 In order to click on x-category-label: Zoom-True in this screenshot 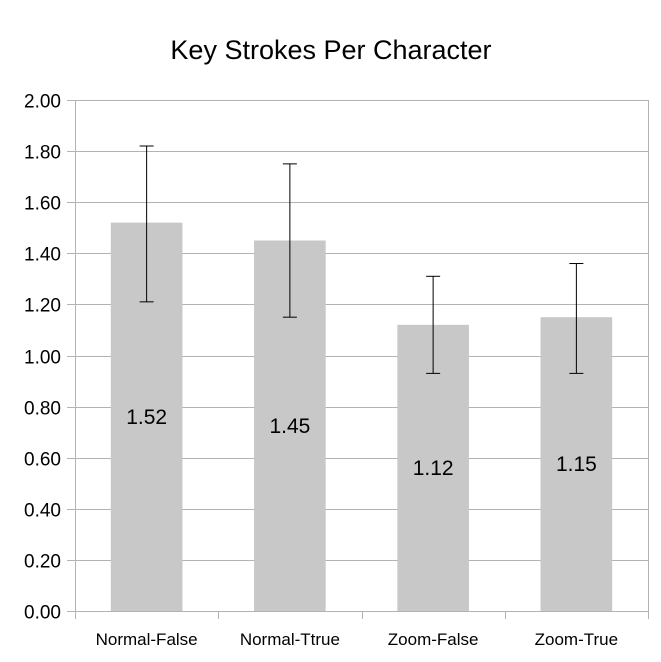, I will do `click(576, 639)`.